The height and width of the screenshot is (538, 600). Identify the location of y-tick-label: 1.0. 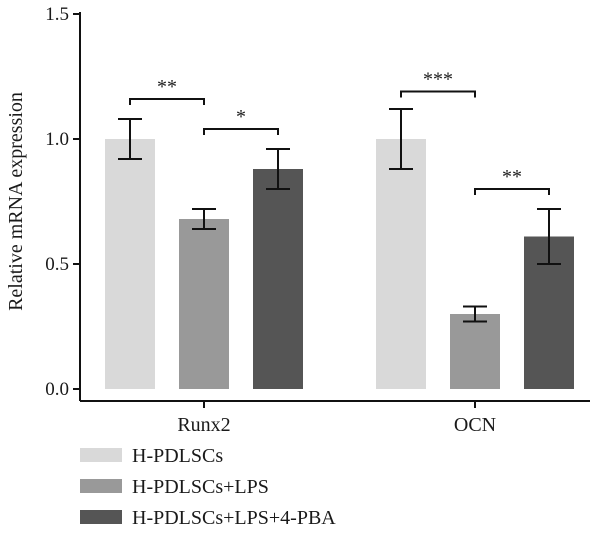
(57, 139).